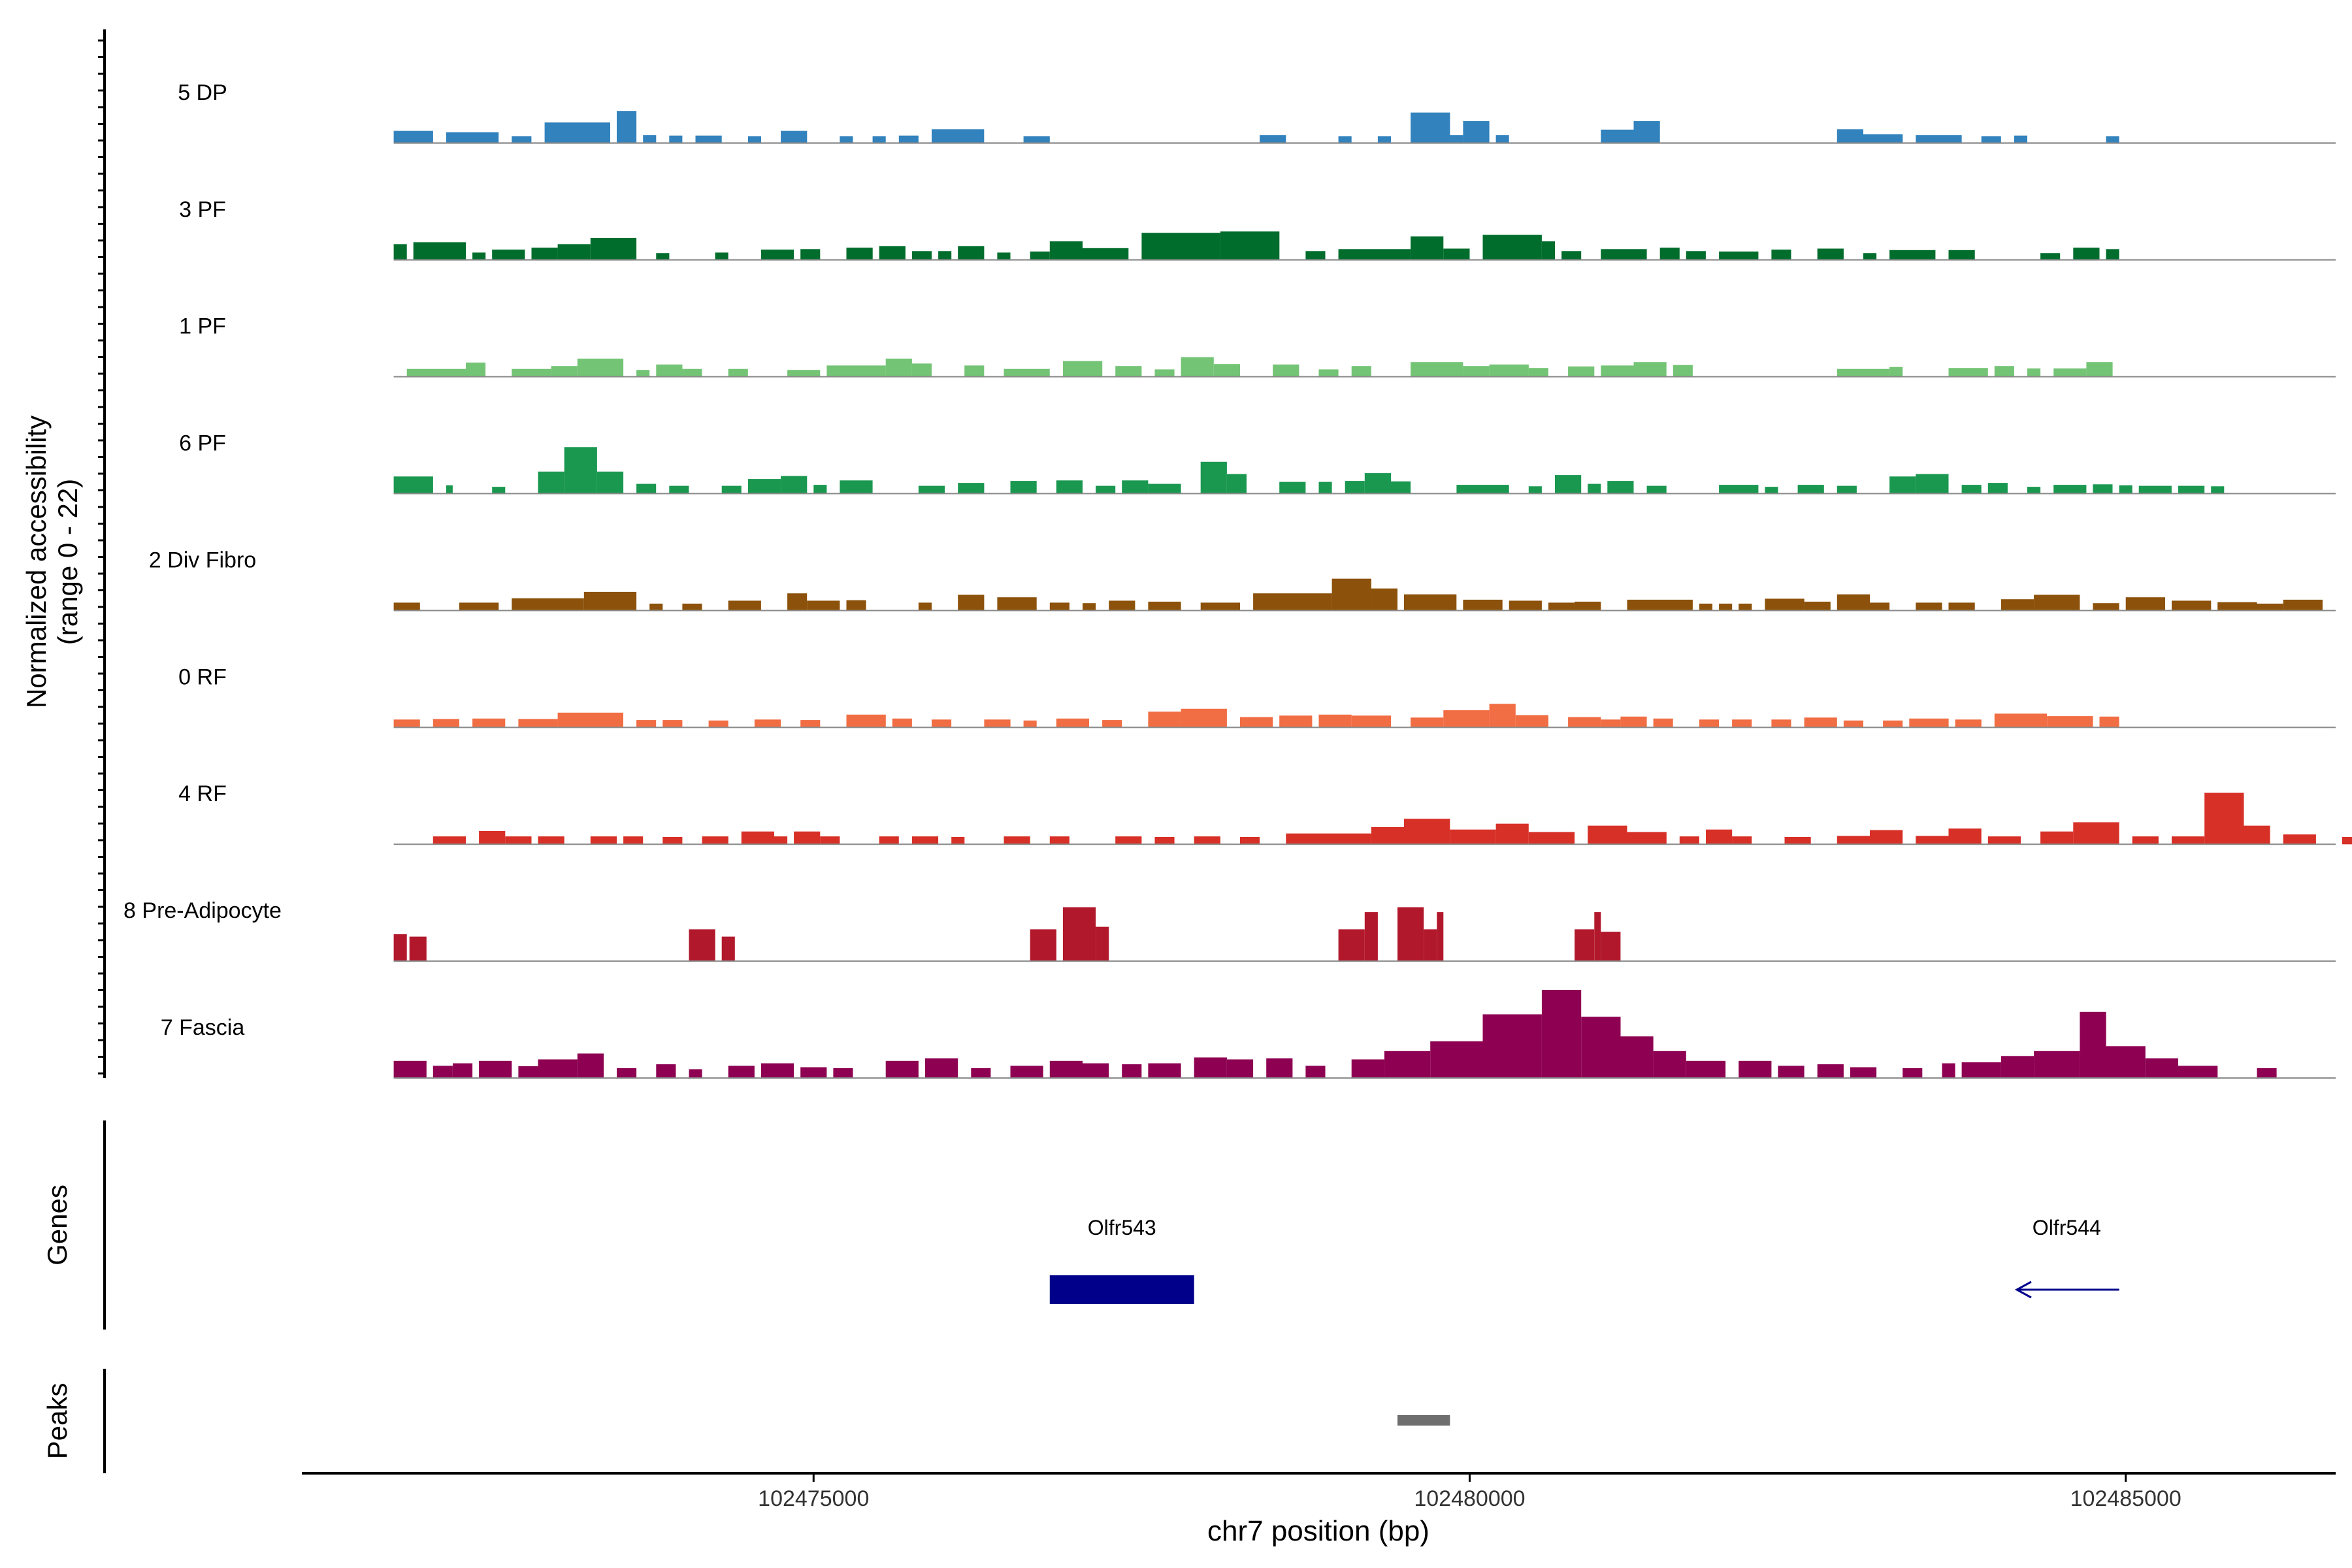 This screenshot has width=2352, height=1568. What do you see at coordinates (202, 209) in the screenshot?
I see `track-label: 3 PF` at bounding box center [202, 209].